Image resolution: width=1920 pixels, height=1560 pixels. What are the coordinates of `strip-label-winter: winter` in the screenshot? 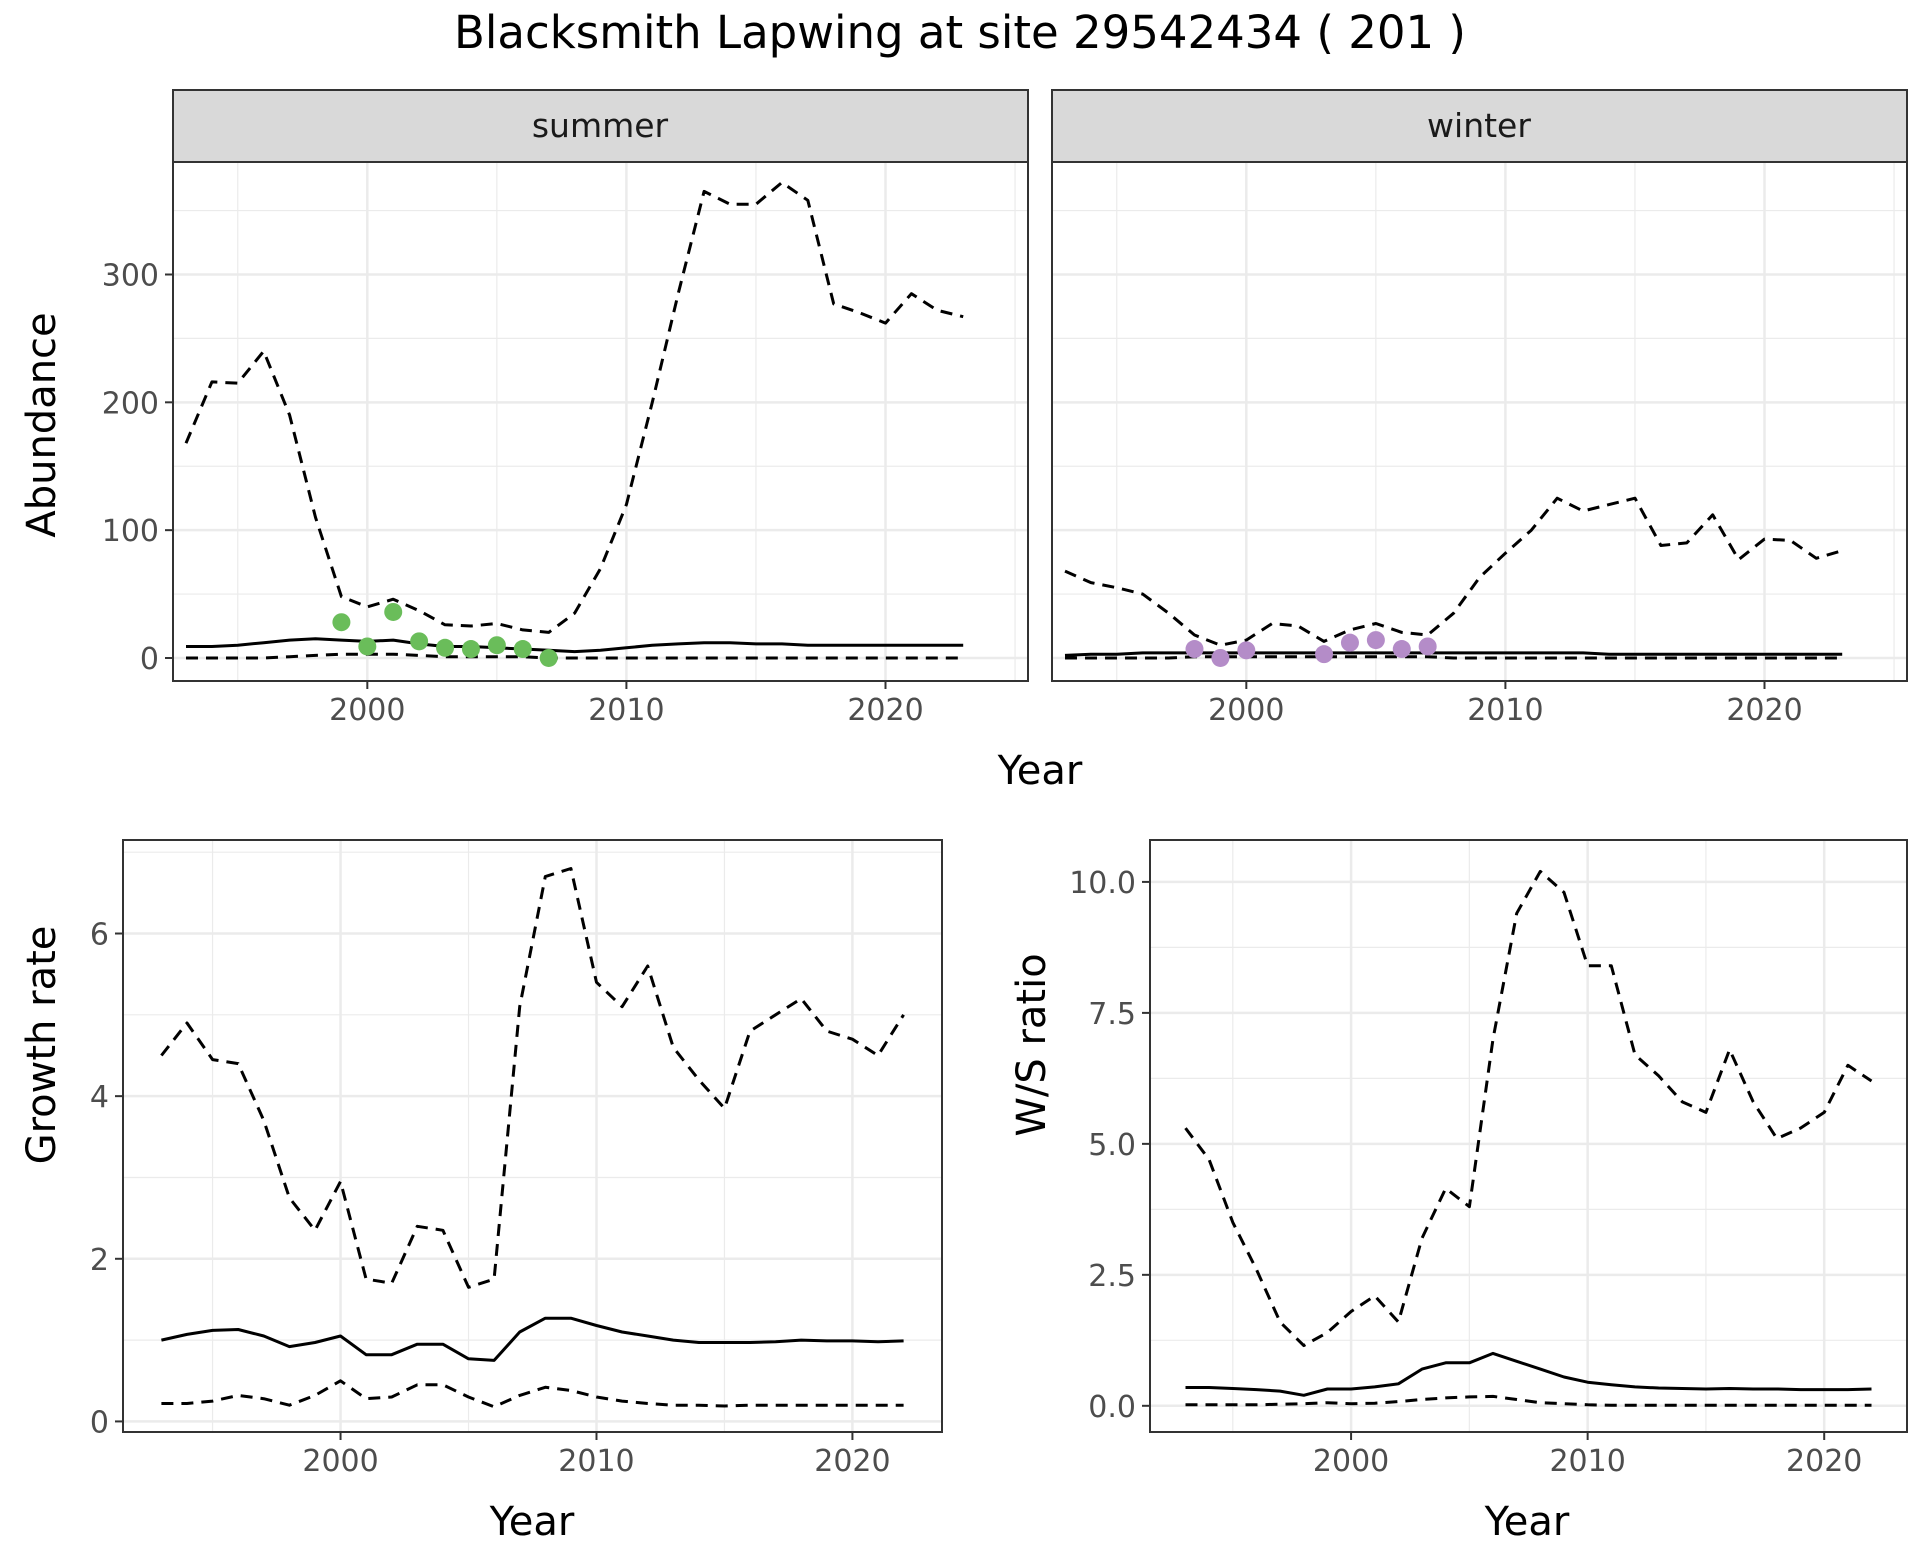 It's located at (1479, 125).